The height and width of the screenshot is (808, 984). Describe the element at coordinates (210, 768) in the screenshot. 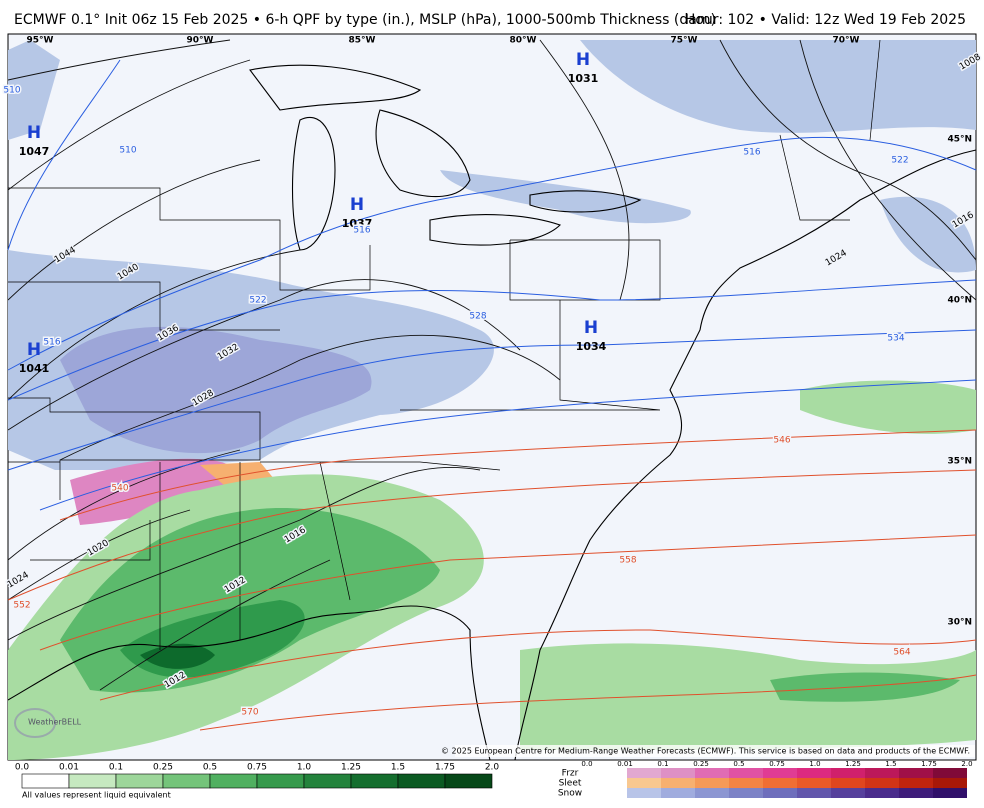

I see `rain-scale-label: 0.5` at that location.